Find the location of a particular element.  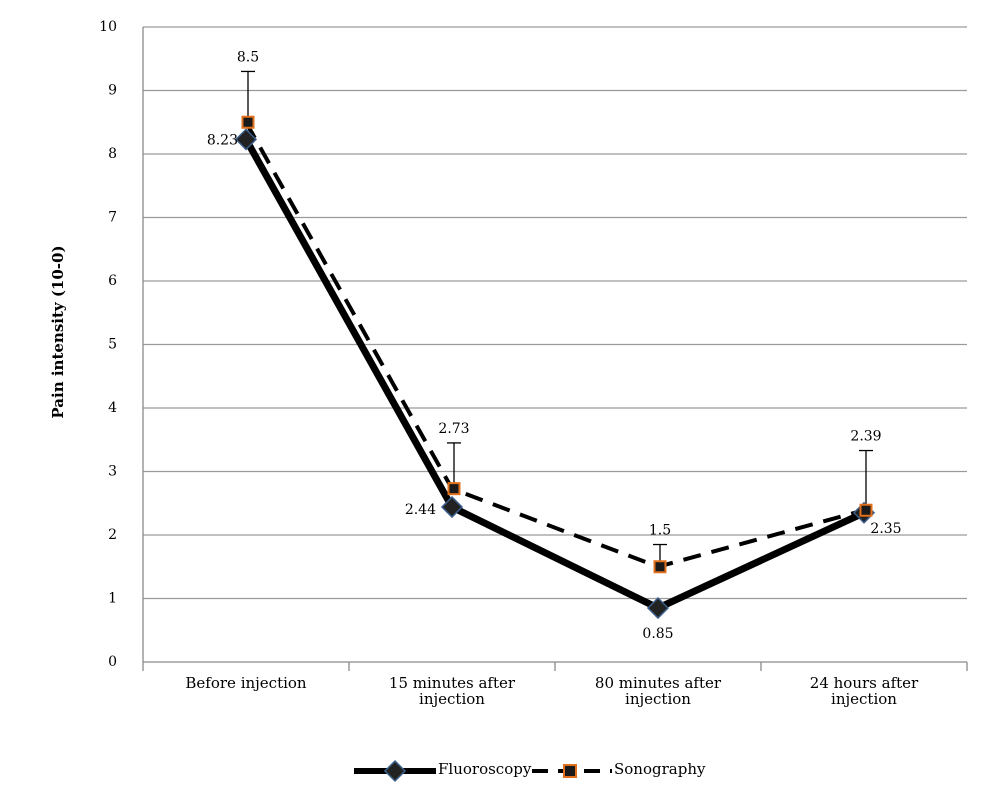

y-tick-label-0: 0 is located at coordinates (112, 662).